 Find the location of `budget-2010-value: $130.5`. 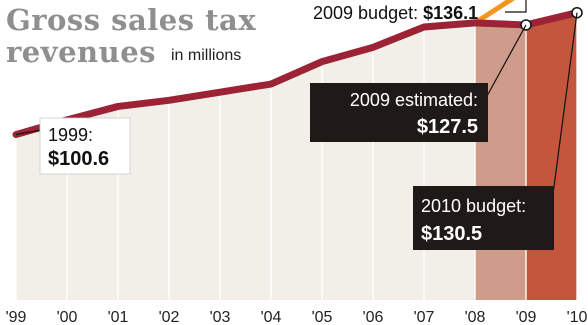

budget-2010-value: $130.5 is located at coordinates (451, 234).